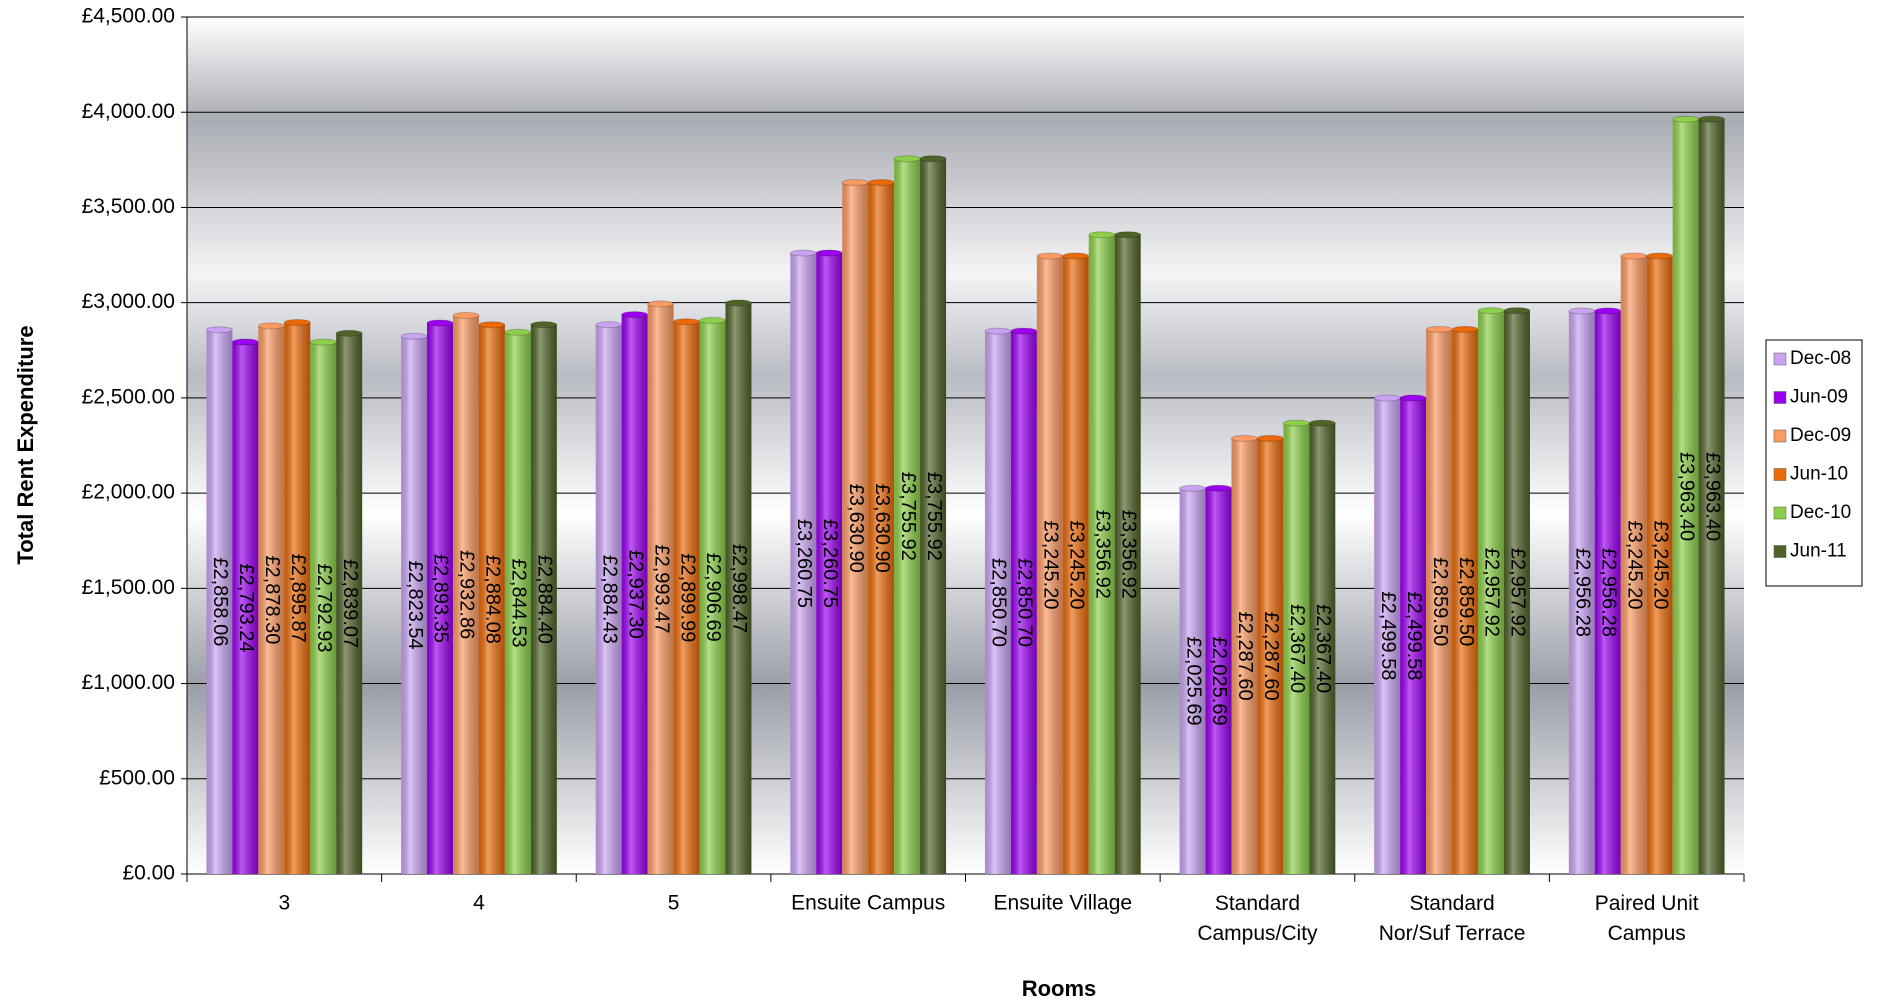 The image size is (1881, 1007). Describe the element at coordinates (1059, 988) in the screenshot. I see `x-axis-title: Rooms` at that location.